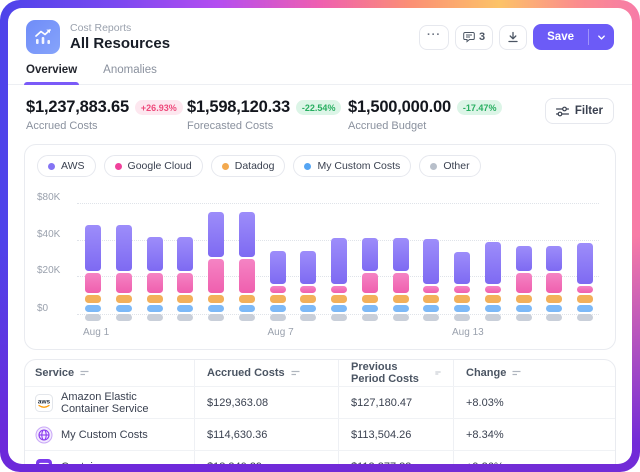 This screenshot has width=640, height=472. I want to click on bar-Aug 11, so click(400, 279).